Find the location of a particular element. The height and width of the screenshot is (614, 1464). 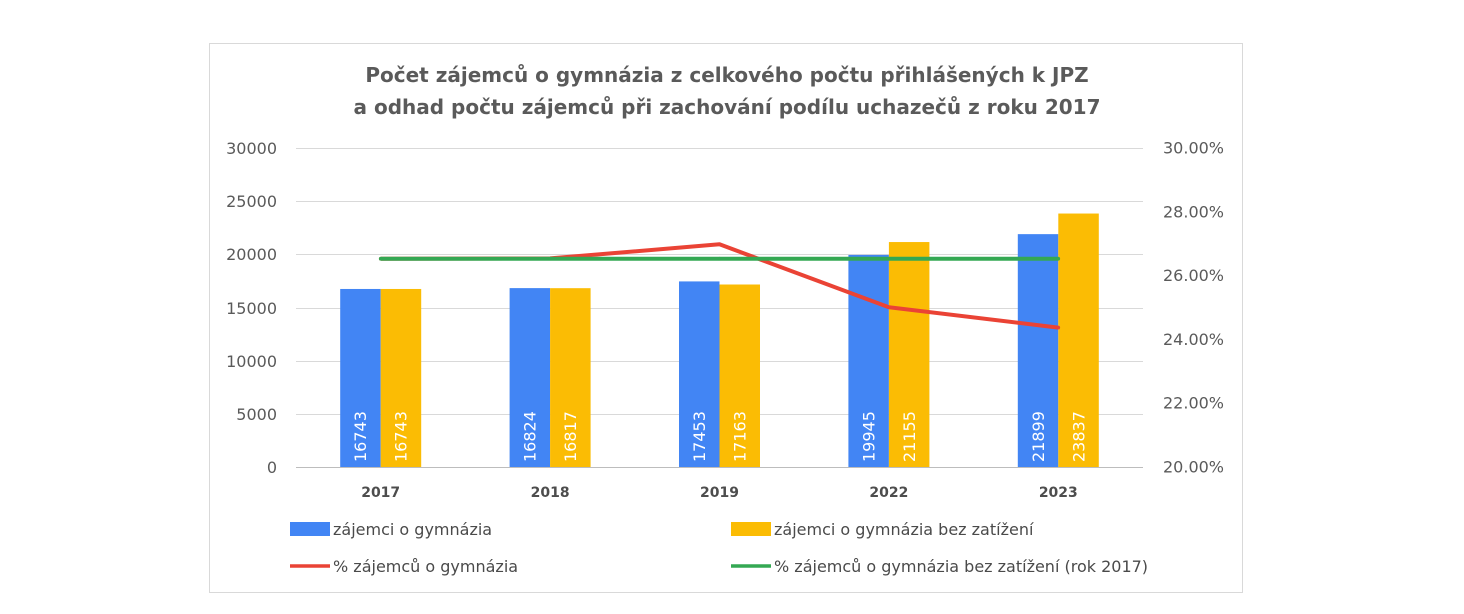

right-axis: 20.00% 22.00% 24.00% 26.00% 28.00% 30.00% is located at coordinates (1193, 308).